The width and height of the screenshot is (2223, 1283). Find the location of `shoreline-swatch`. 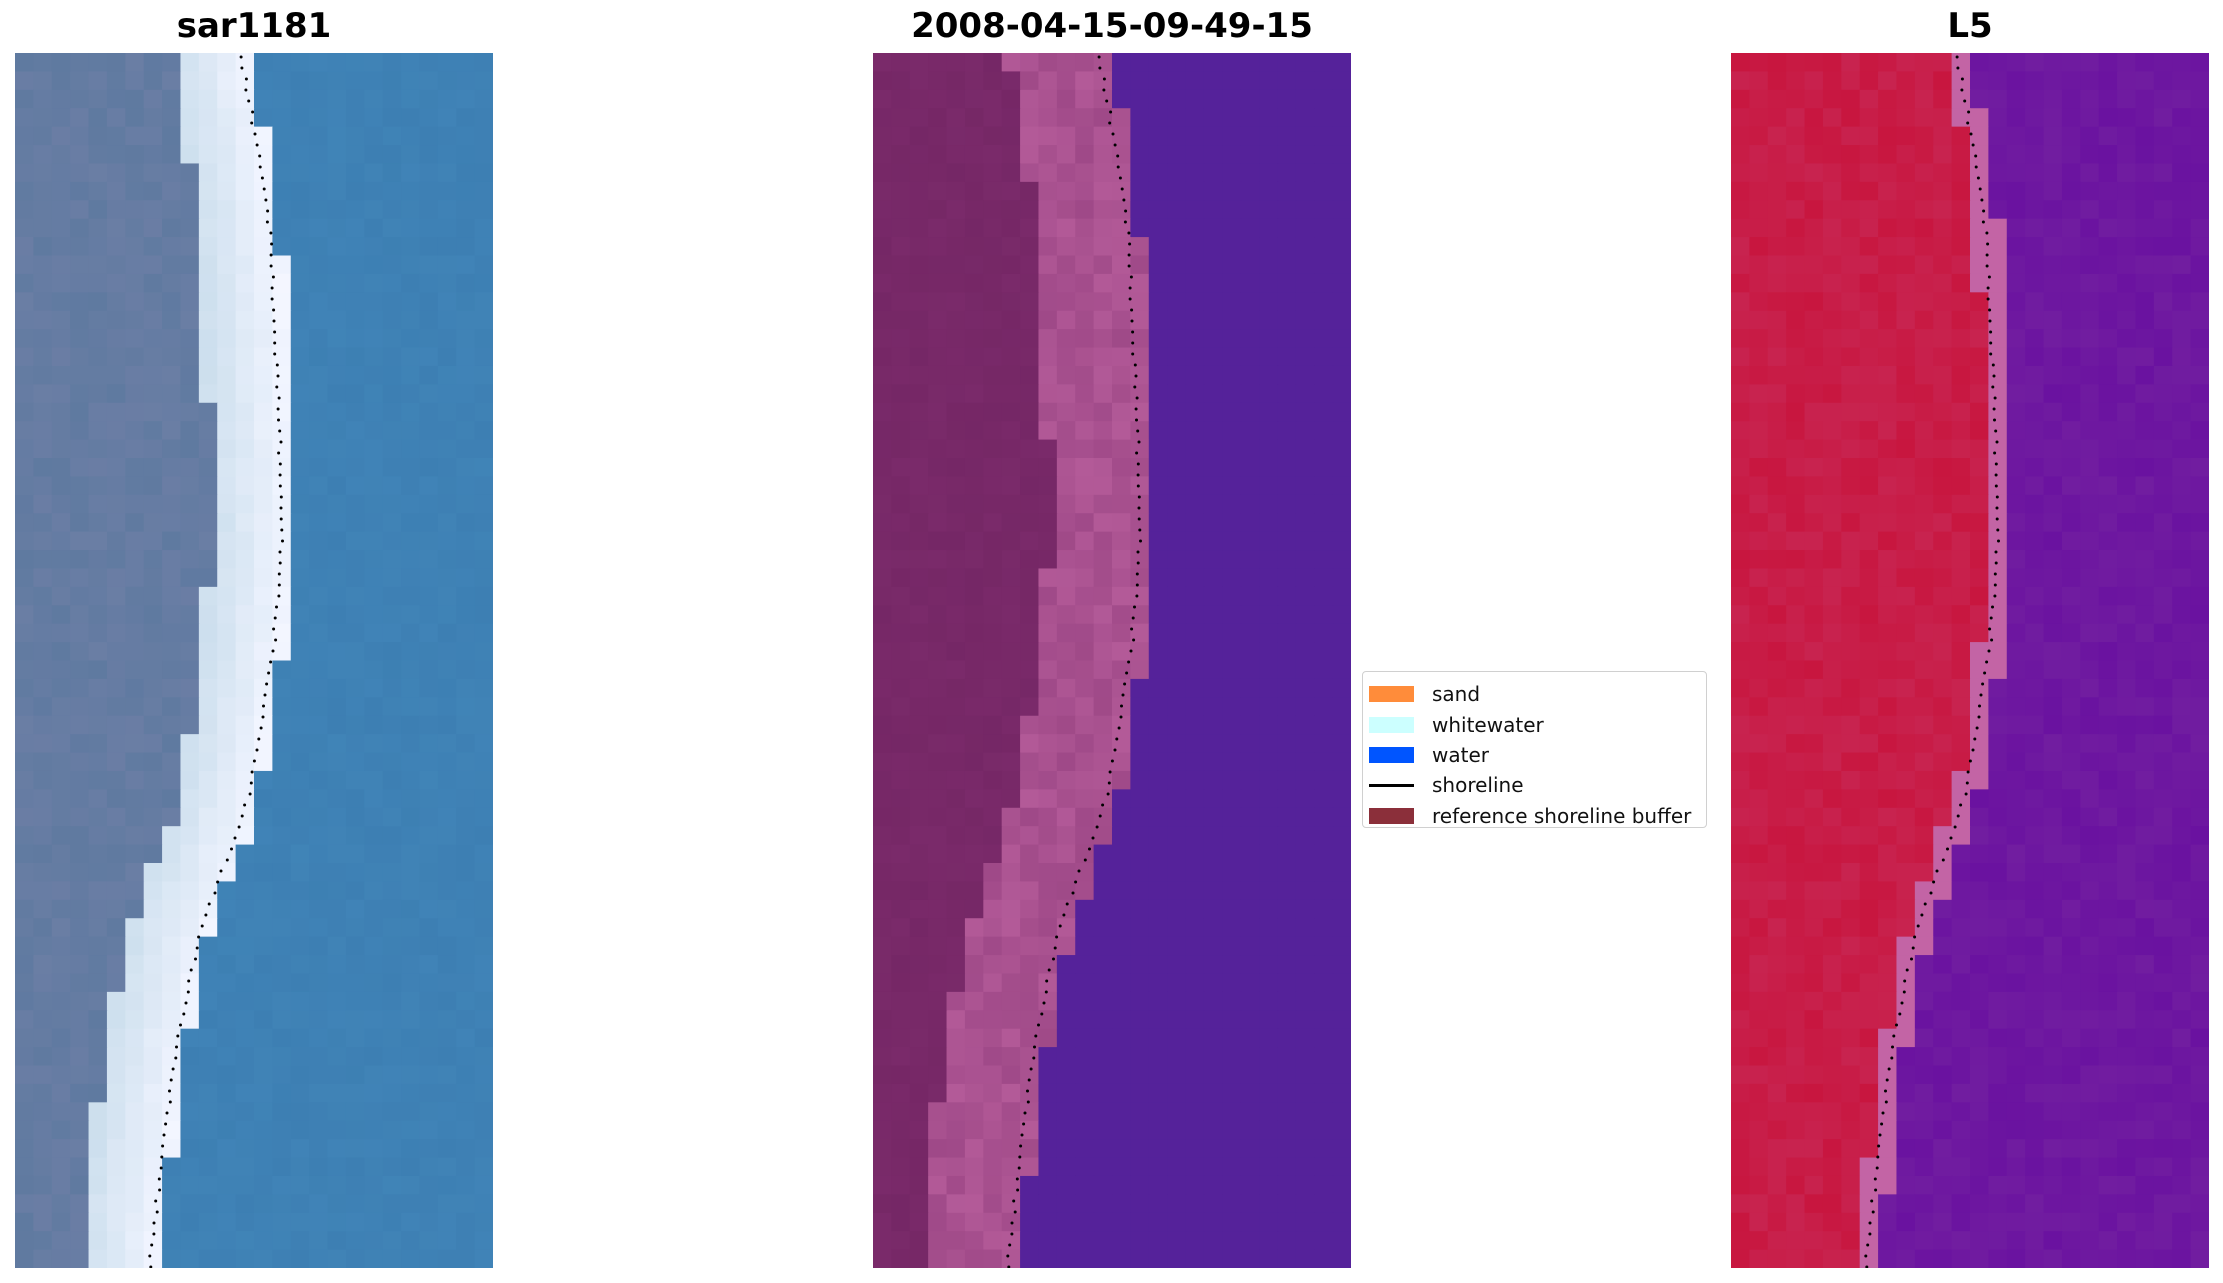

shoreline-swatch is located at coordinates (1391, 785).